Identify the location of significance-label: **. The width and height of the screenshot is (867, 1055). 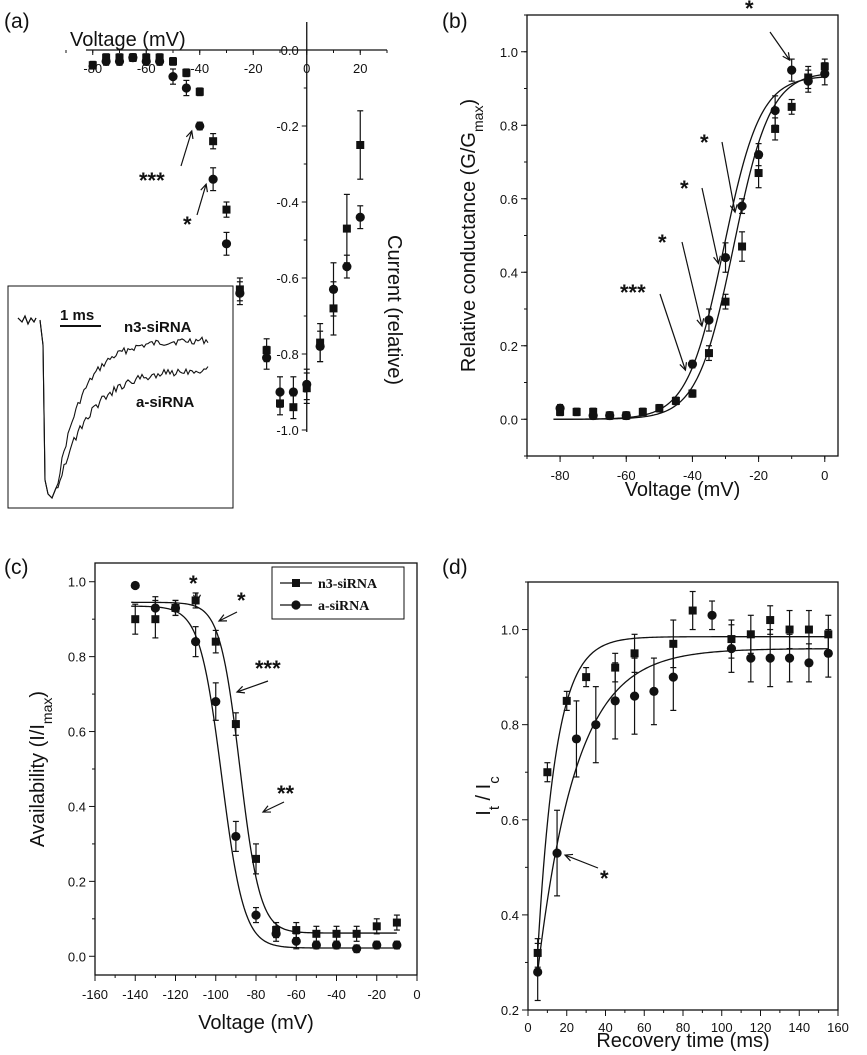
(286, 793).